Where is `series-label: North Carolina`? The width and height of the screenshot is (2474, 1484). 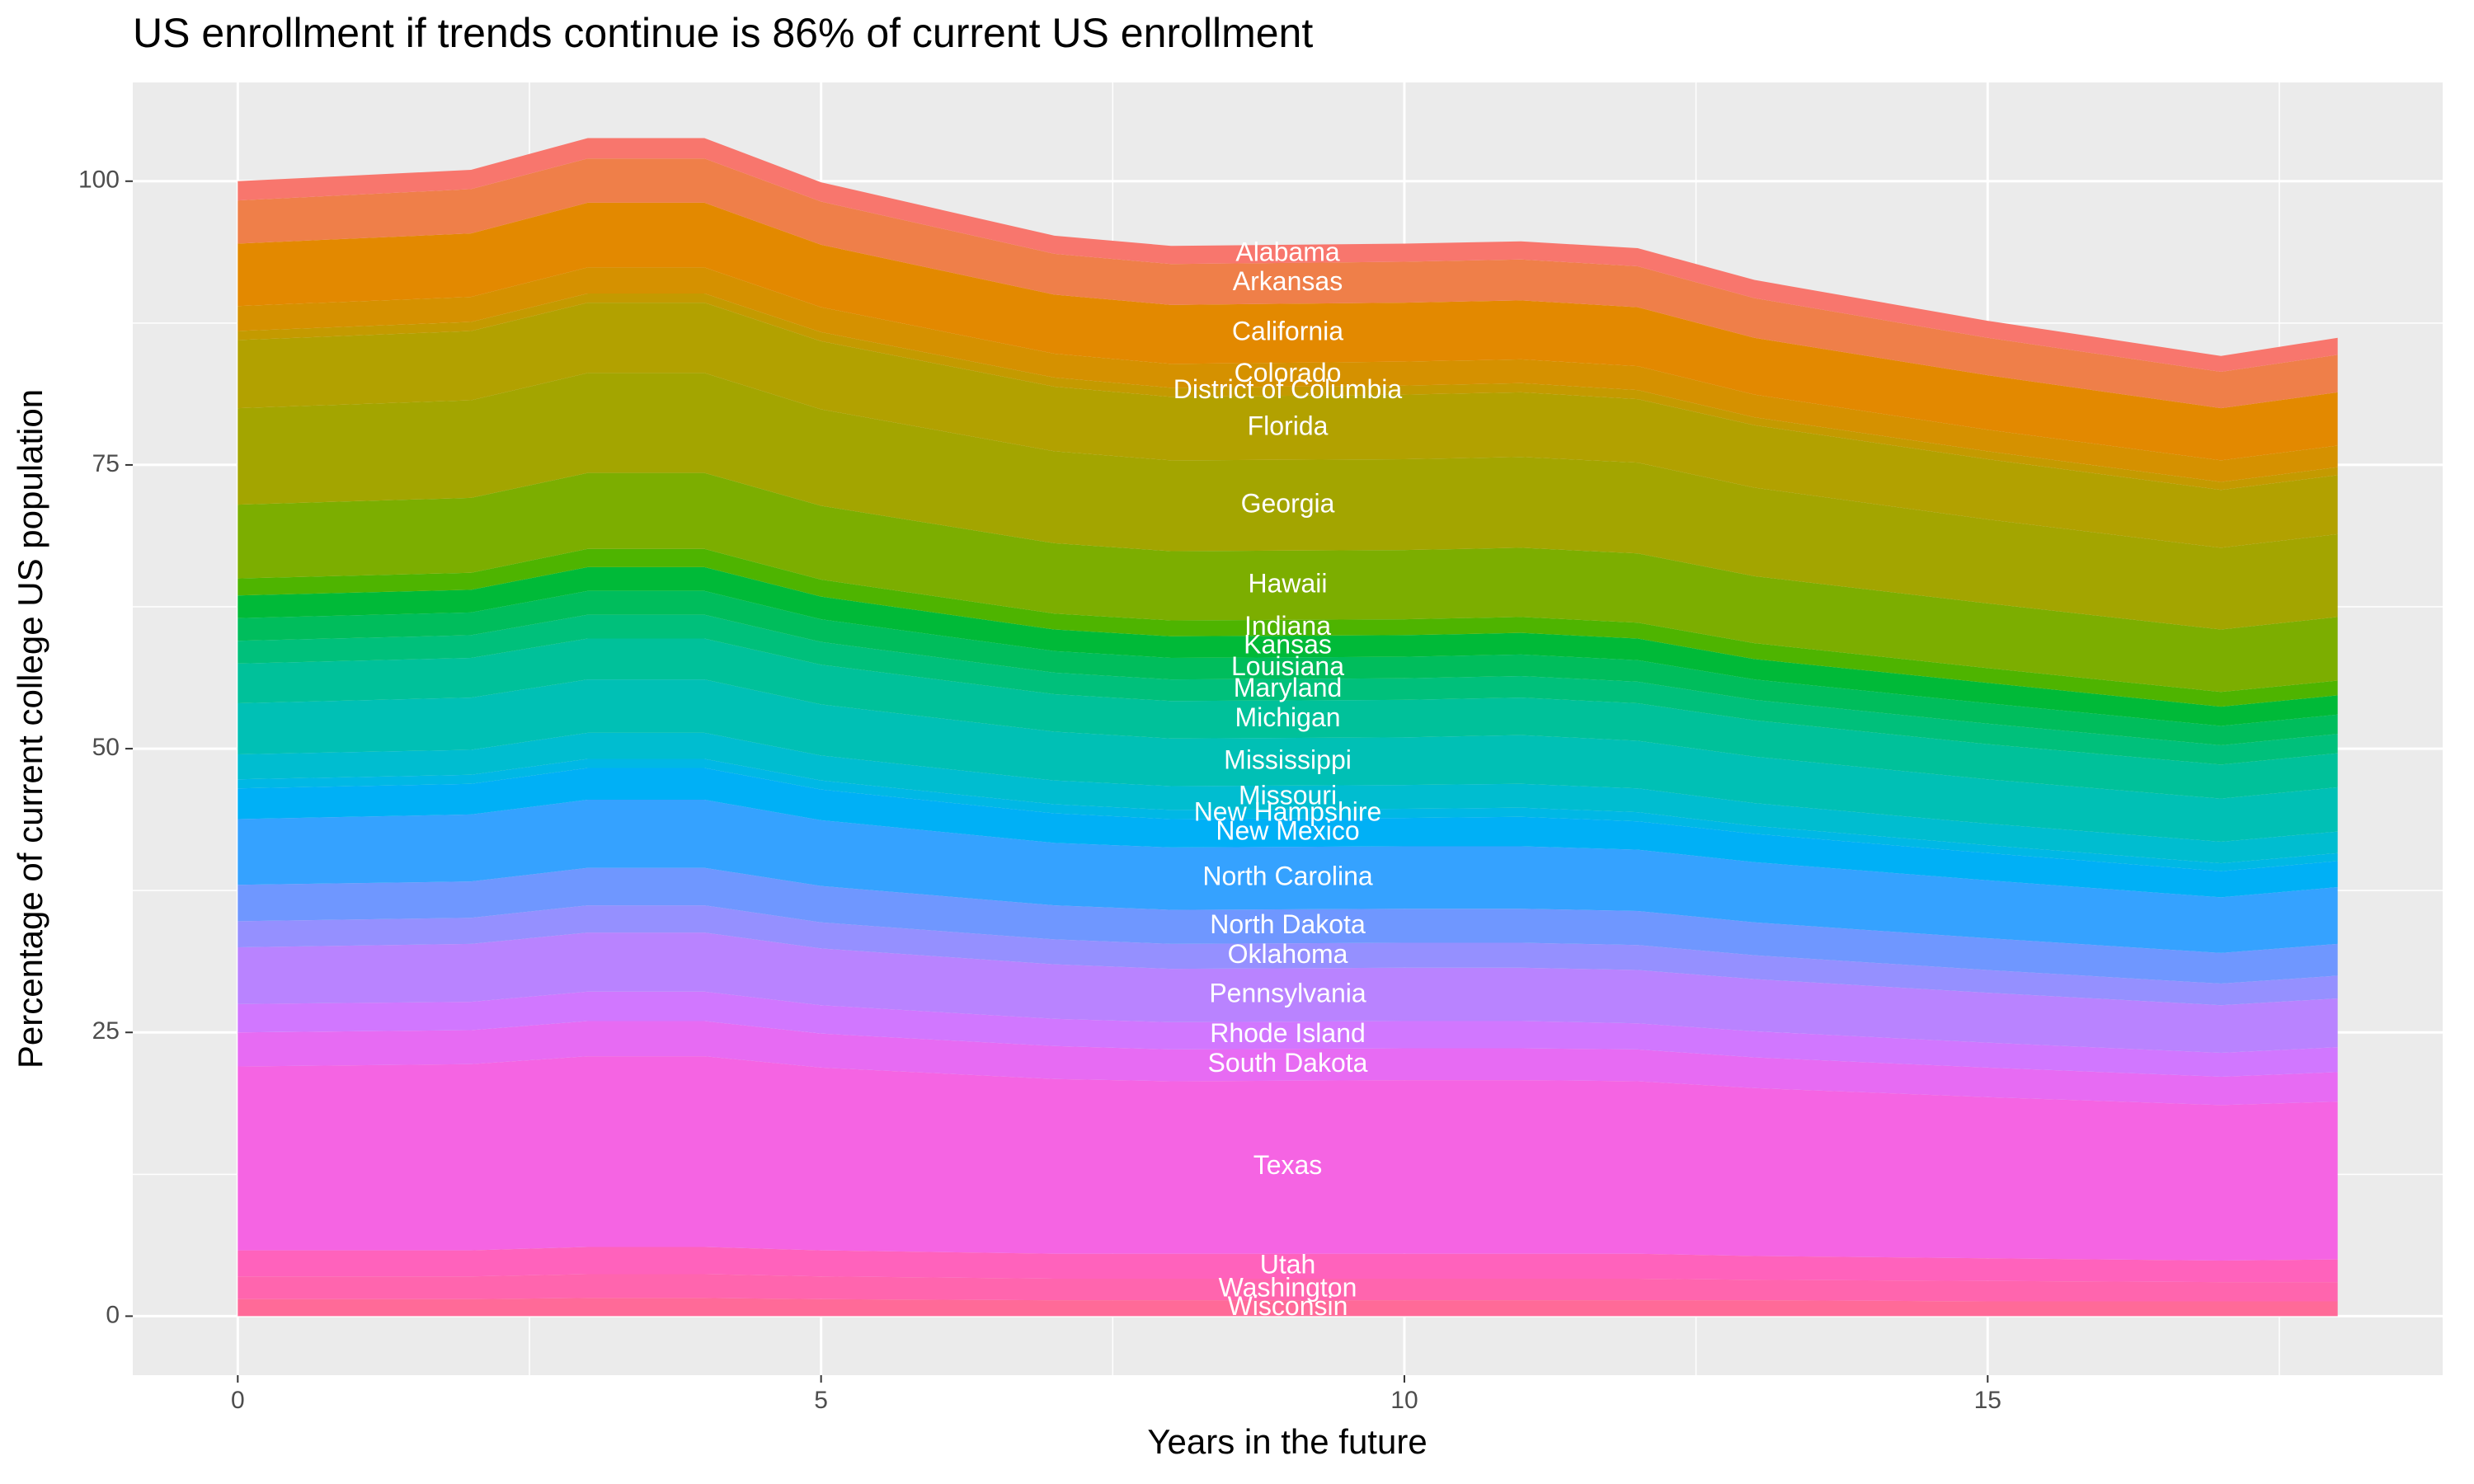
series-label: North Carolina is located at coordinates (1287, 876).